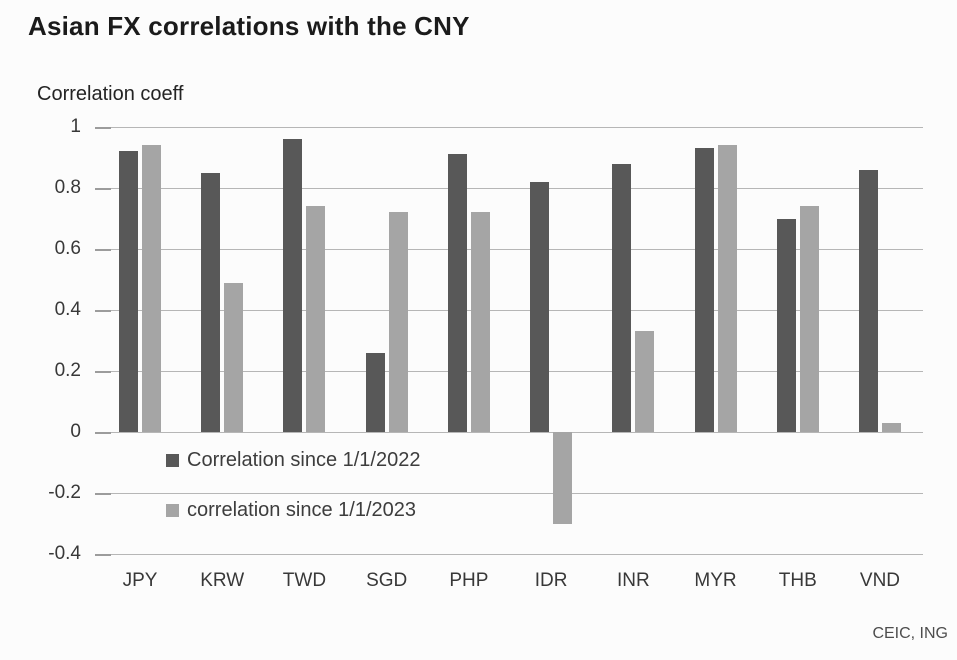  Describe the element at coordinates (375, 392) in the screenshot. I see `bar-sgd-series1` at that location.